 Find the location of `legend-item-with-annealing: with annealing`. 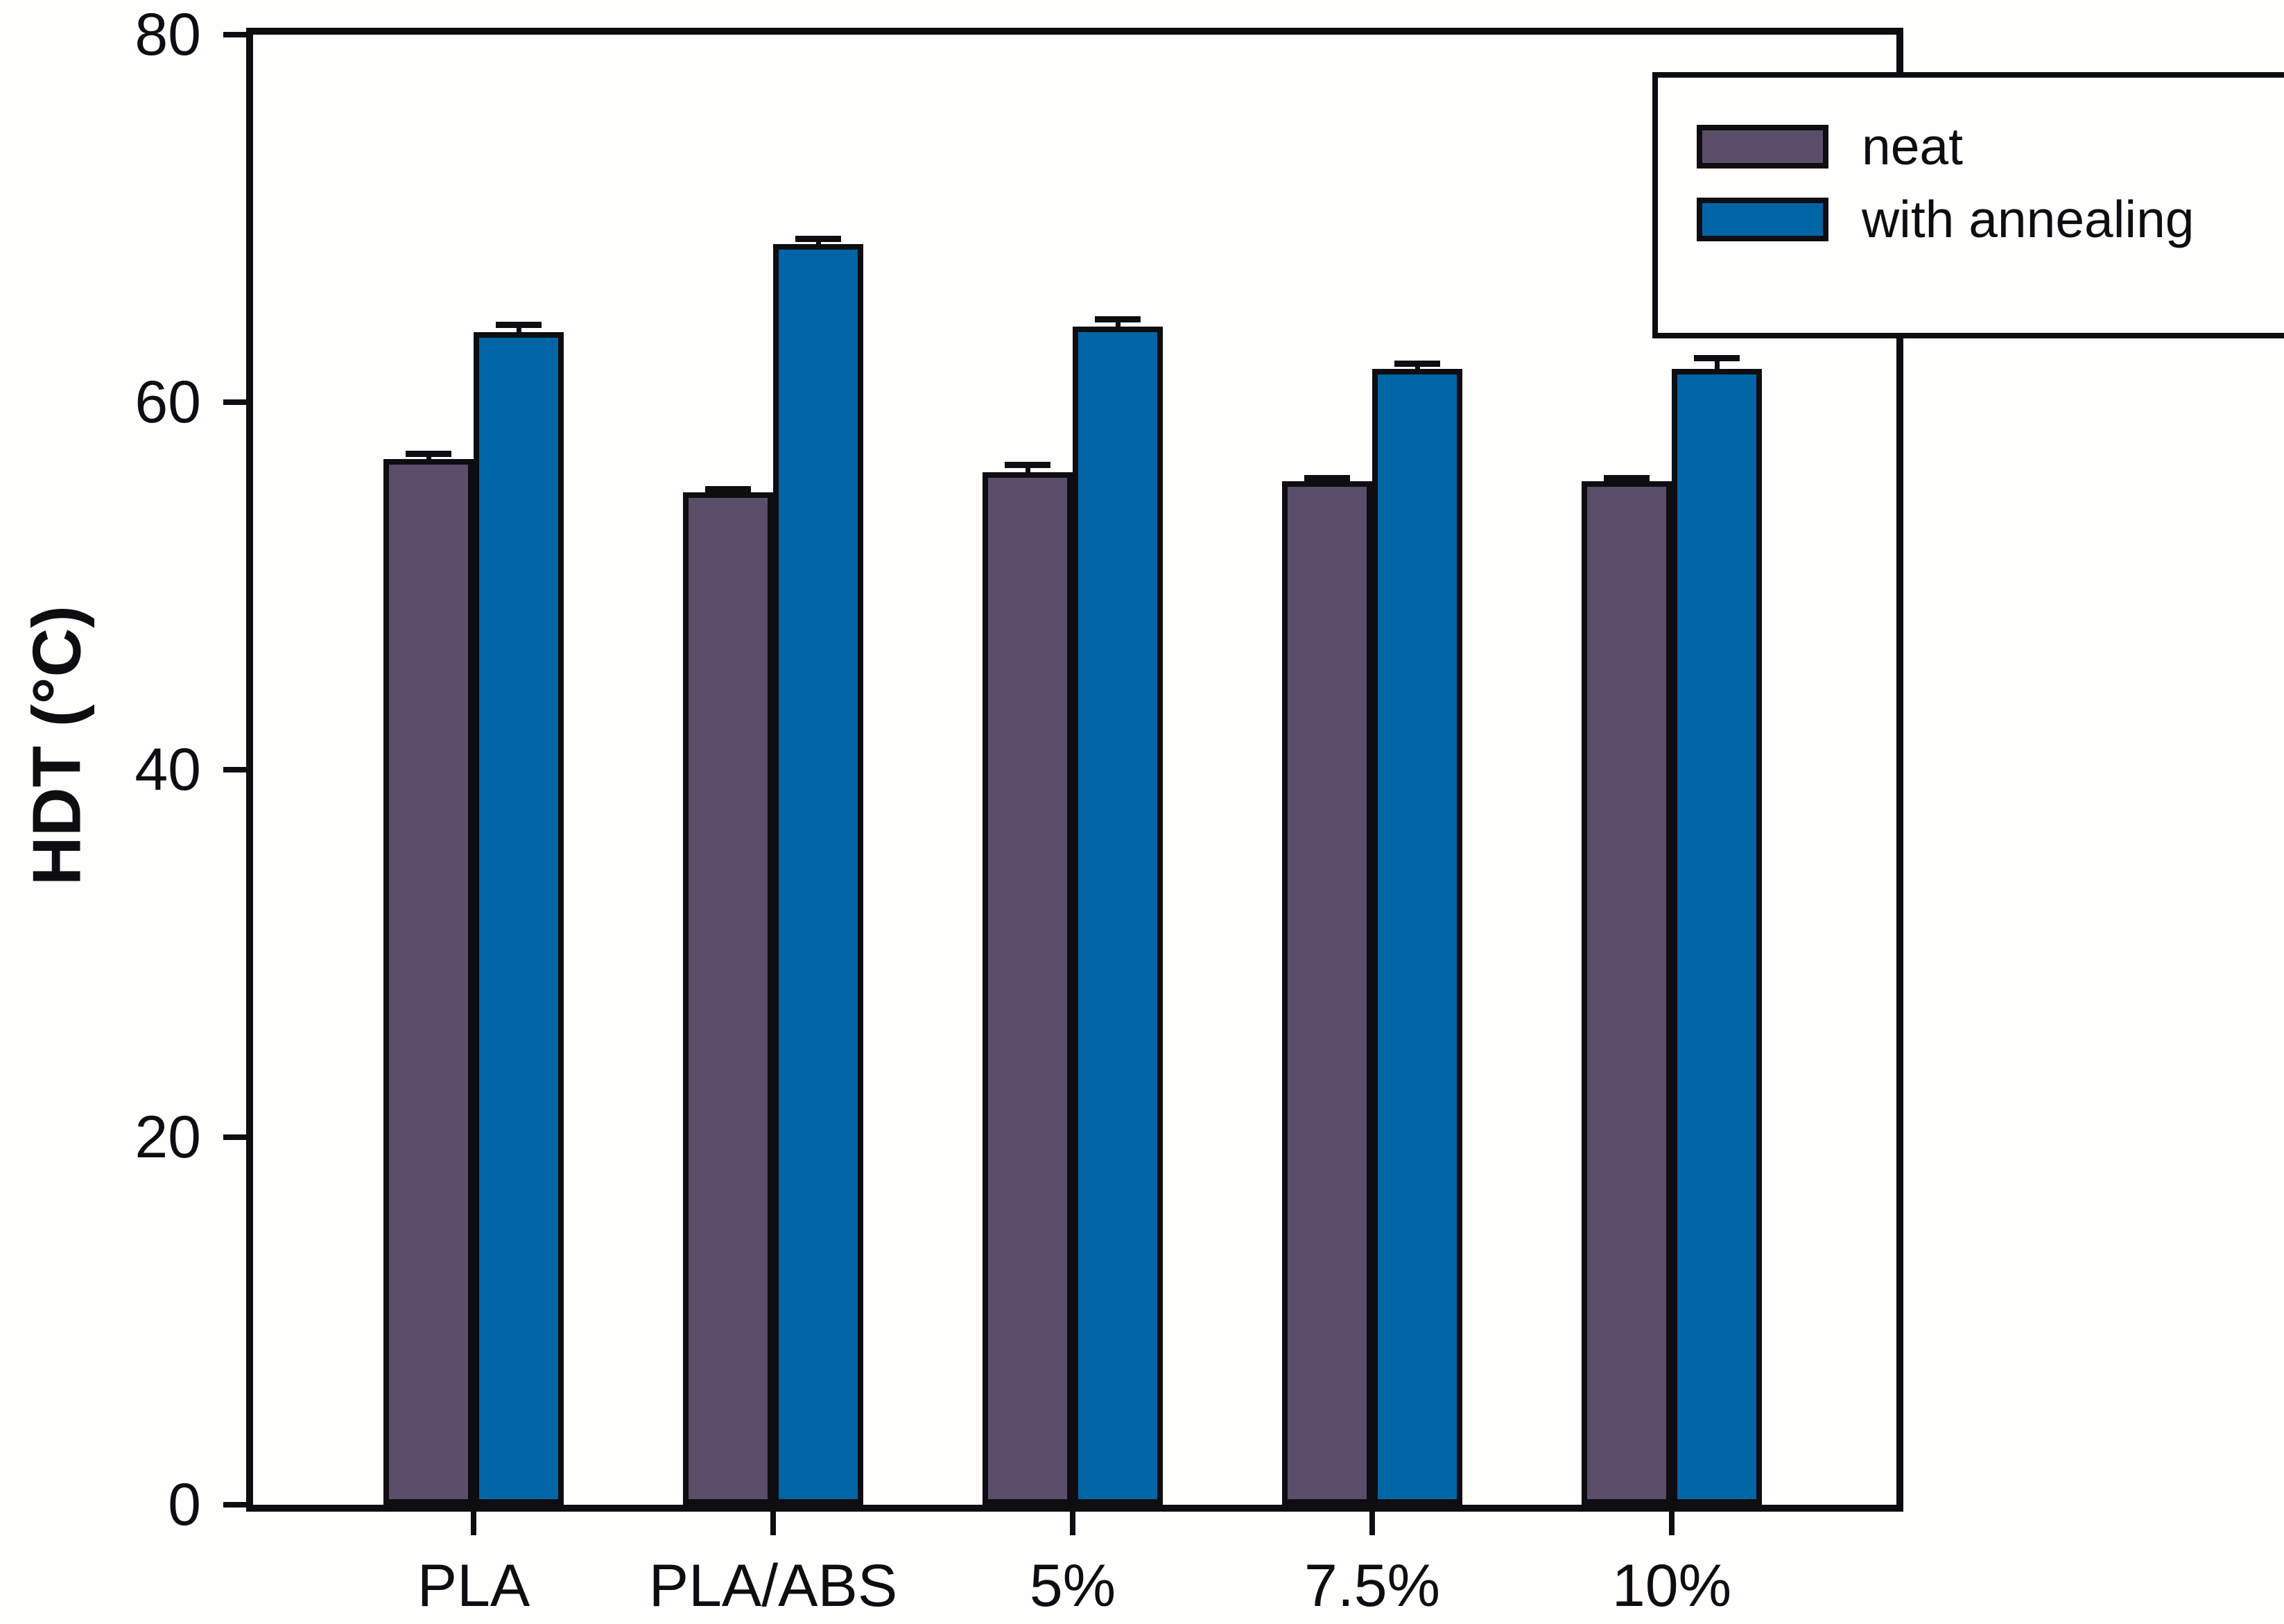

legend-item-with-annealing: with annealing is located at coordinates (1990, 219).